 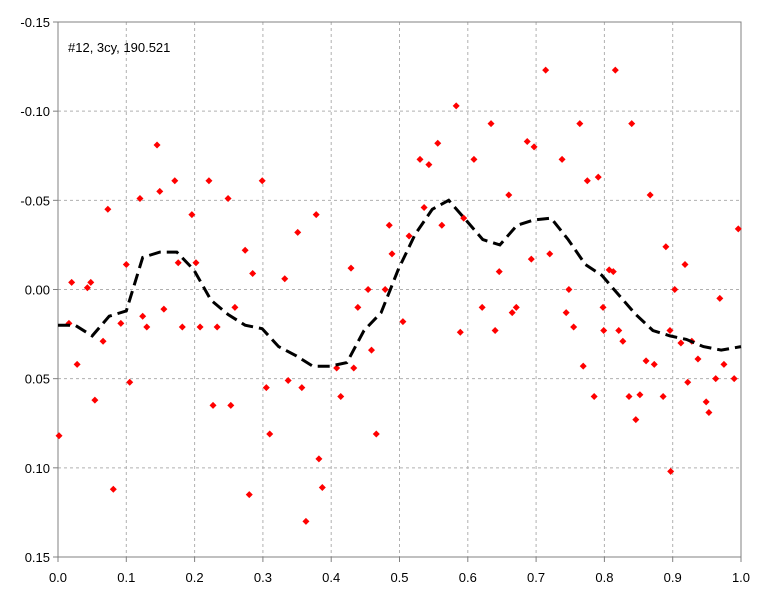 What do you see at coordinates (604, 577) in the screenshot?
I see `x-tick-label: 0.8` at bounding box center [604, 577].